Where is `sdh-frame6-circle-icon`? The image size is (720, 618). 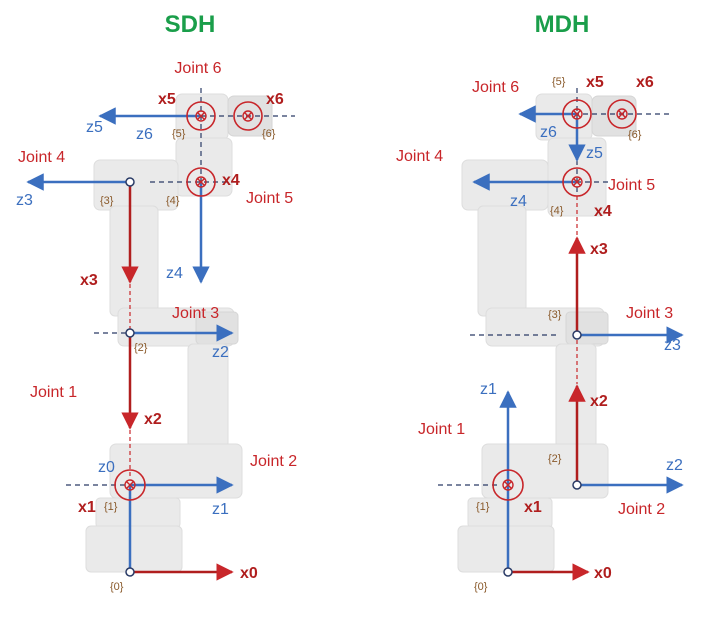
sdh-frame6-circle-icon is located at coordinates (248, 116).